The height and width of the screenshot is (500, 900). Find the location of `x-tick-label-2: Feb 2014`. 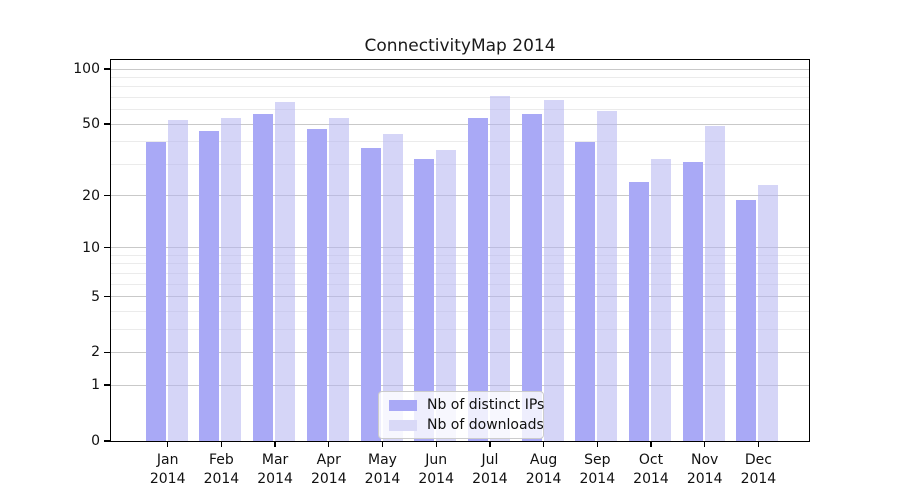

x-tick-label-2: Feb 2014 is located at coordinates (221, 469).